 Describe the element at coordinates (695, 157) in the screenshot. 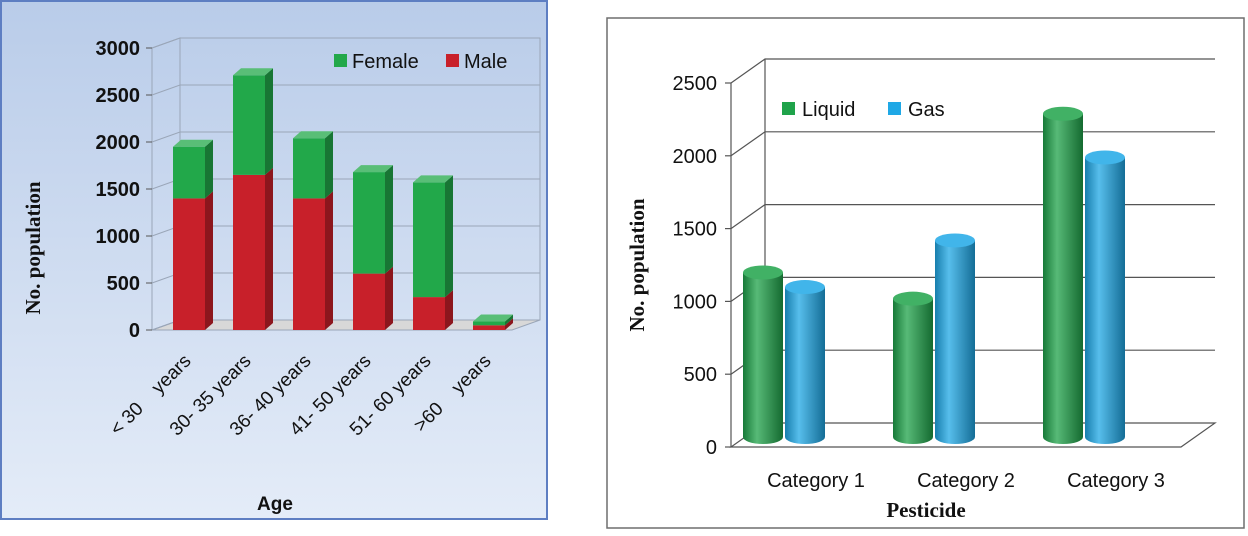

I see `pesticide-chart-y-tick-label: 2000` at that location.